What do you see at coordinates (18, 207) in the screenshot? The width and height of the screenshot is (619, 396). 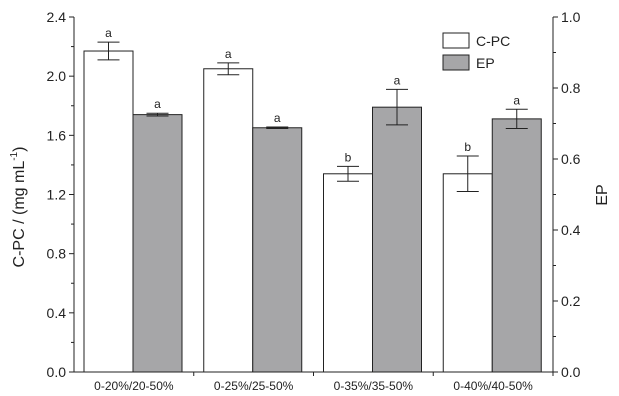 I see `y-axis-label: C-PC / (mg mL-1)` at bounding box center [18, 207].